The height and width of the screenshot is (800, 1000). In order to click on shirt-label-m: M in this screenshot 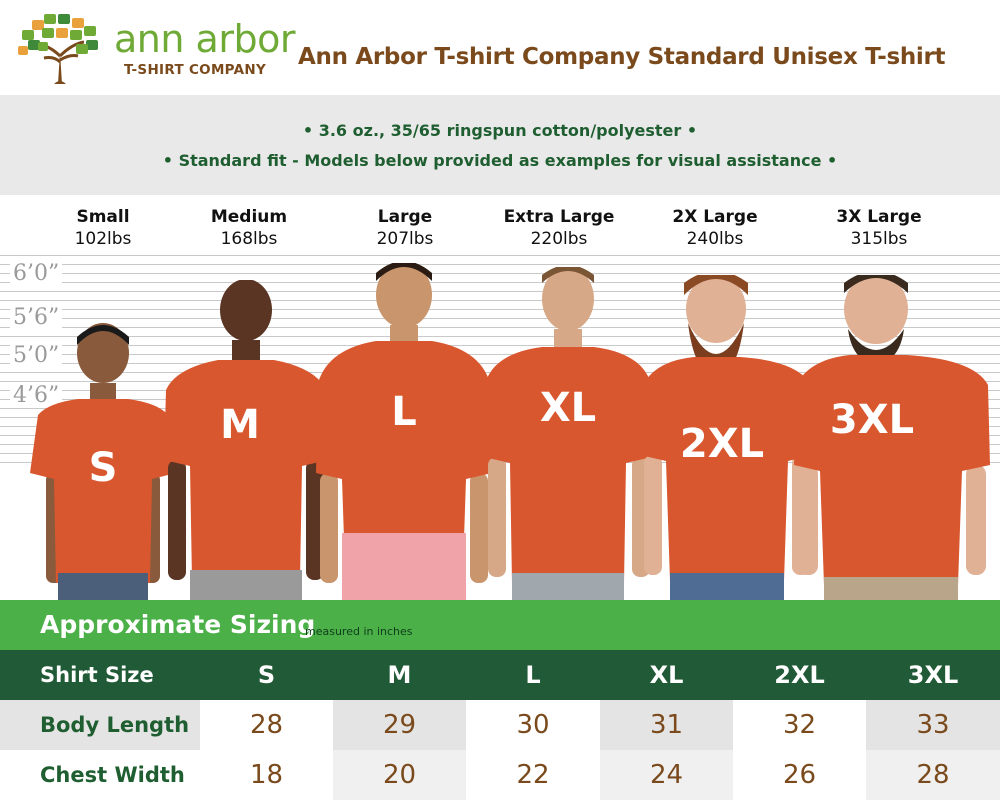, I will do `click(240, 425)`.